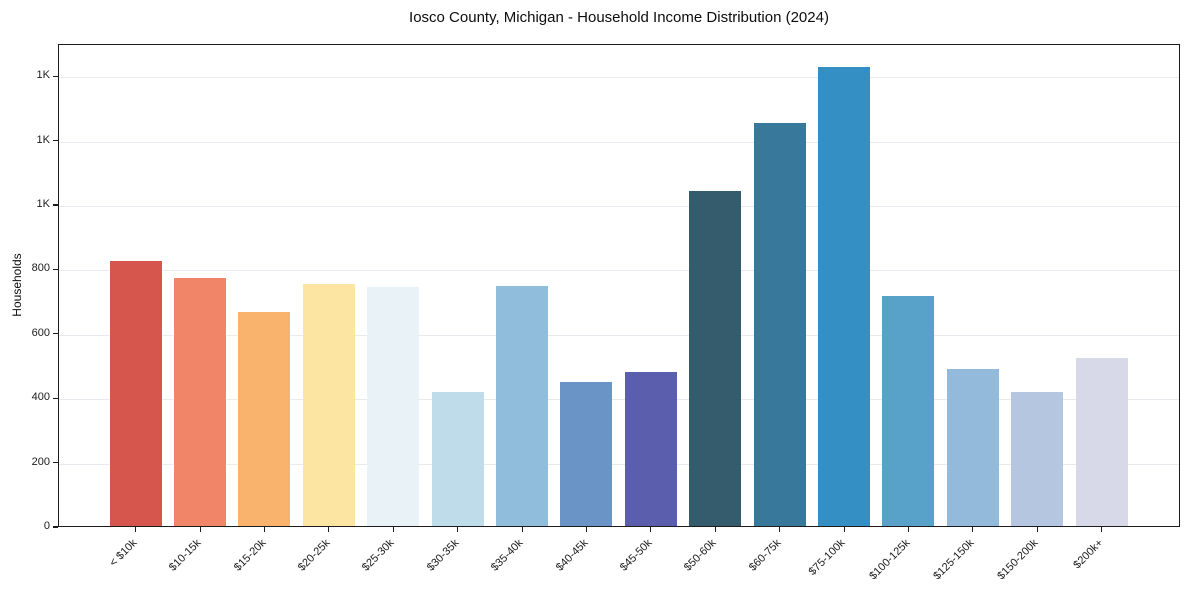 This screenshot has width=1189, height=590. Describe the element at coordinates (249, 555) in the screenshot. I see `x-tick-label: $15-20k` at that location.